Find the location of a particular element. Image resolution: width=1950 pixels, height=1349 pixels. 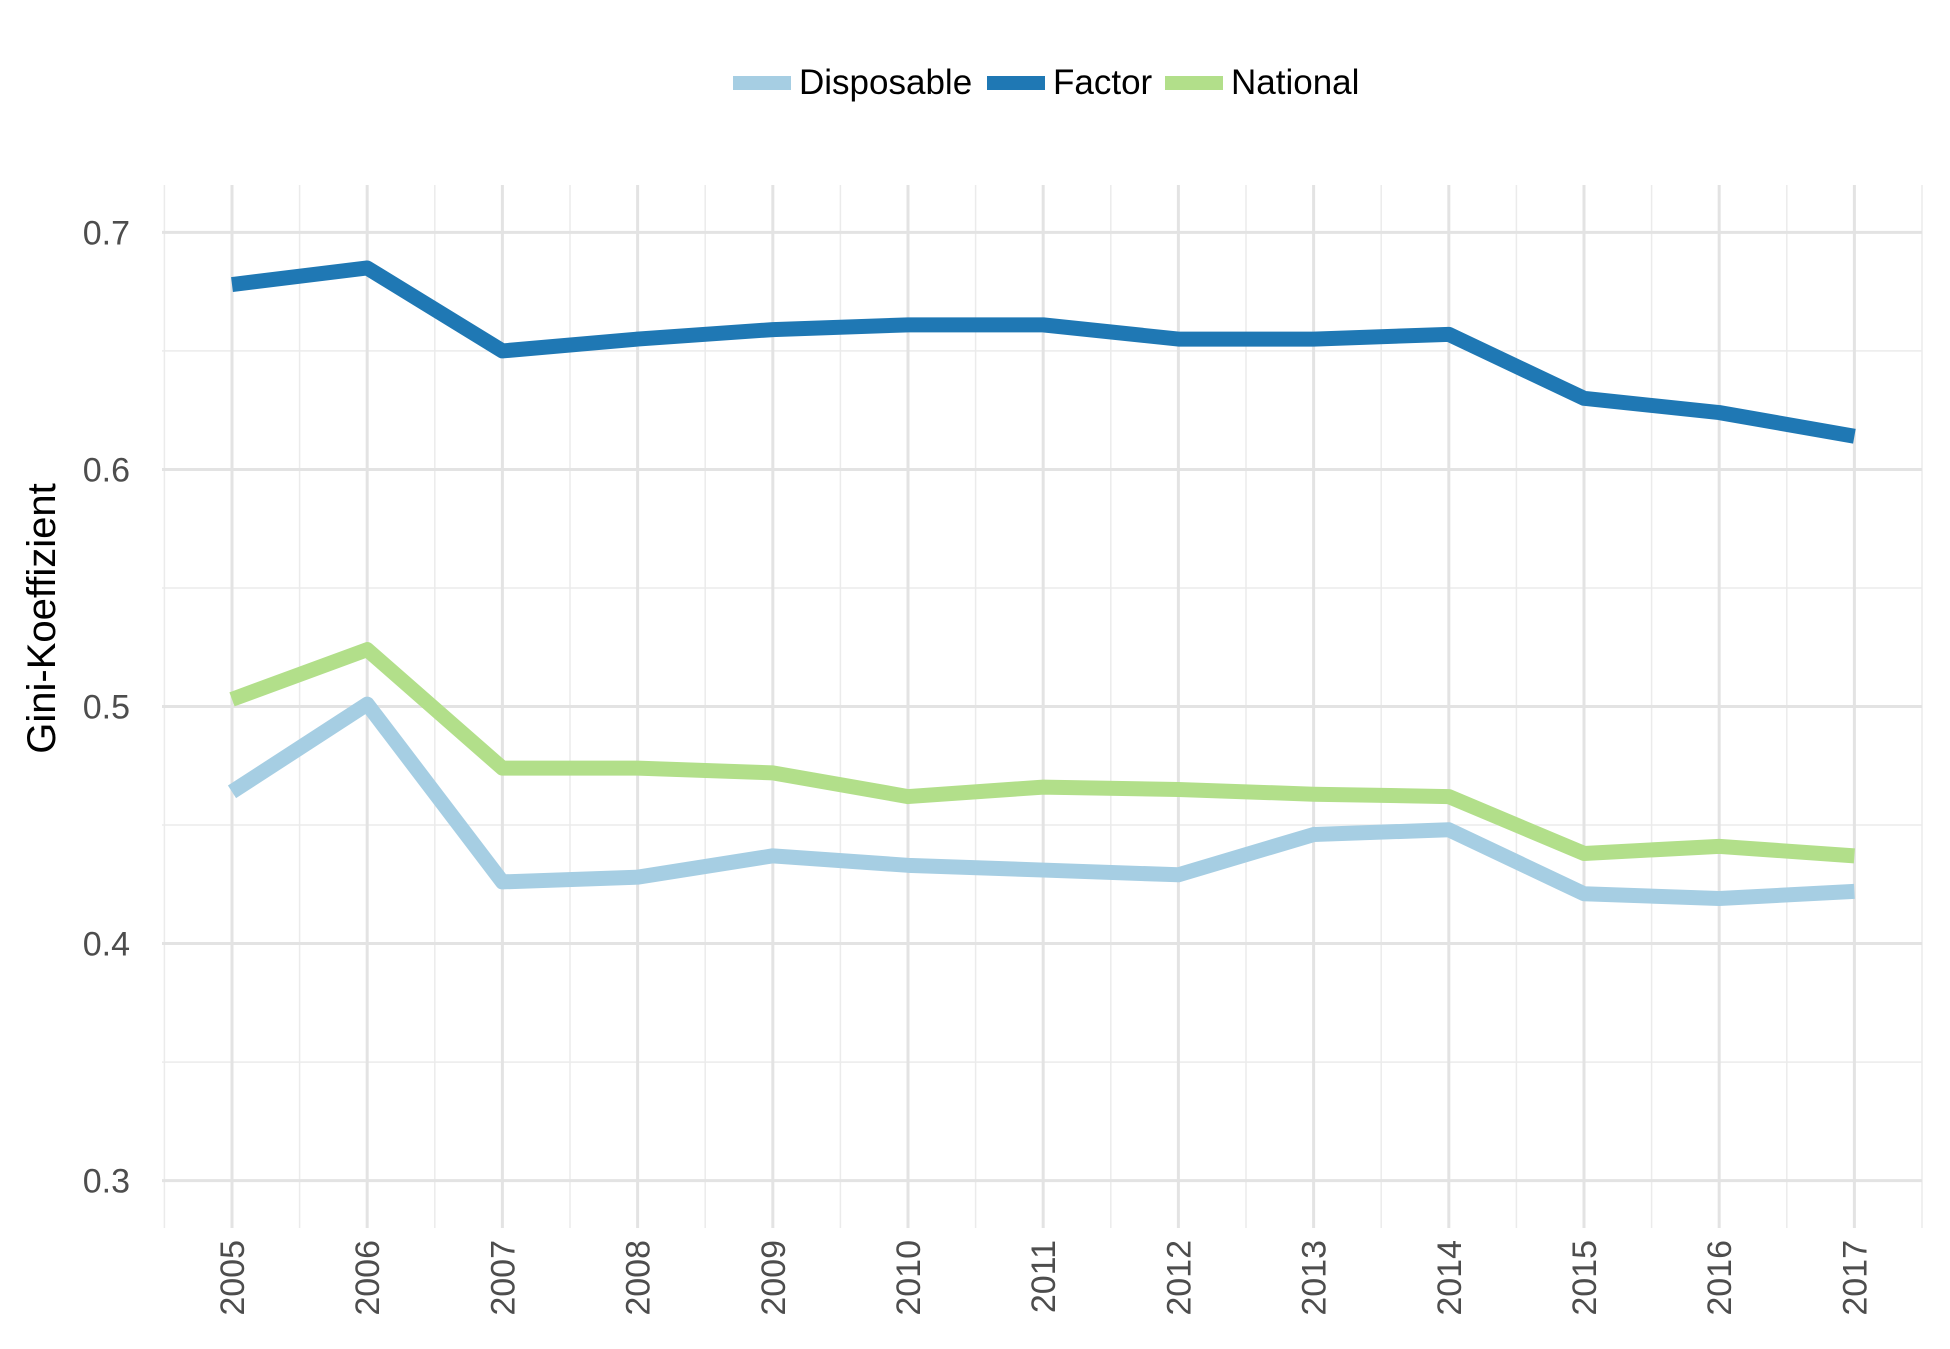

x-tick-label: 2015 is located at coordinates (1585, 1278).